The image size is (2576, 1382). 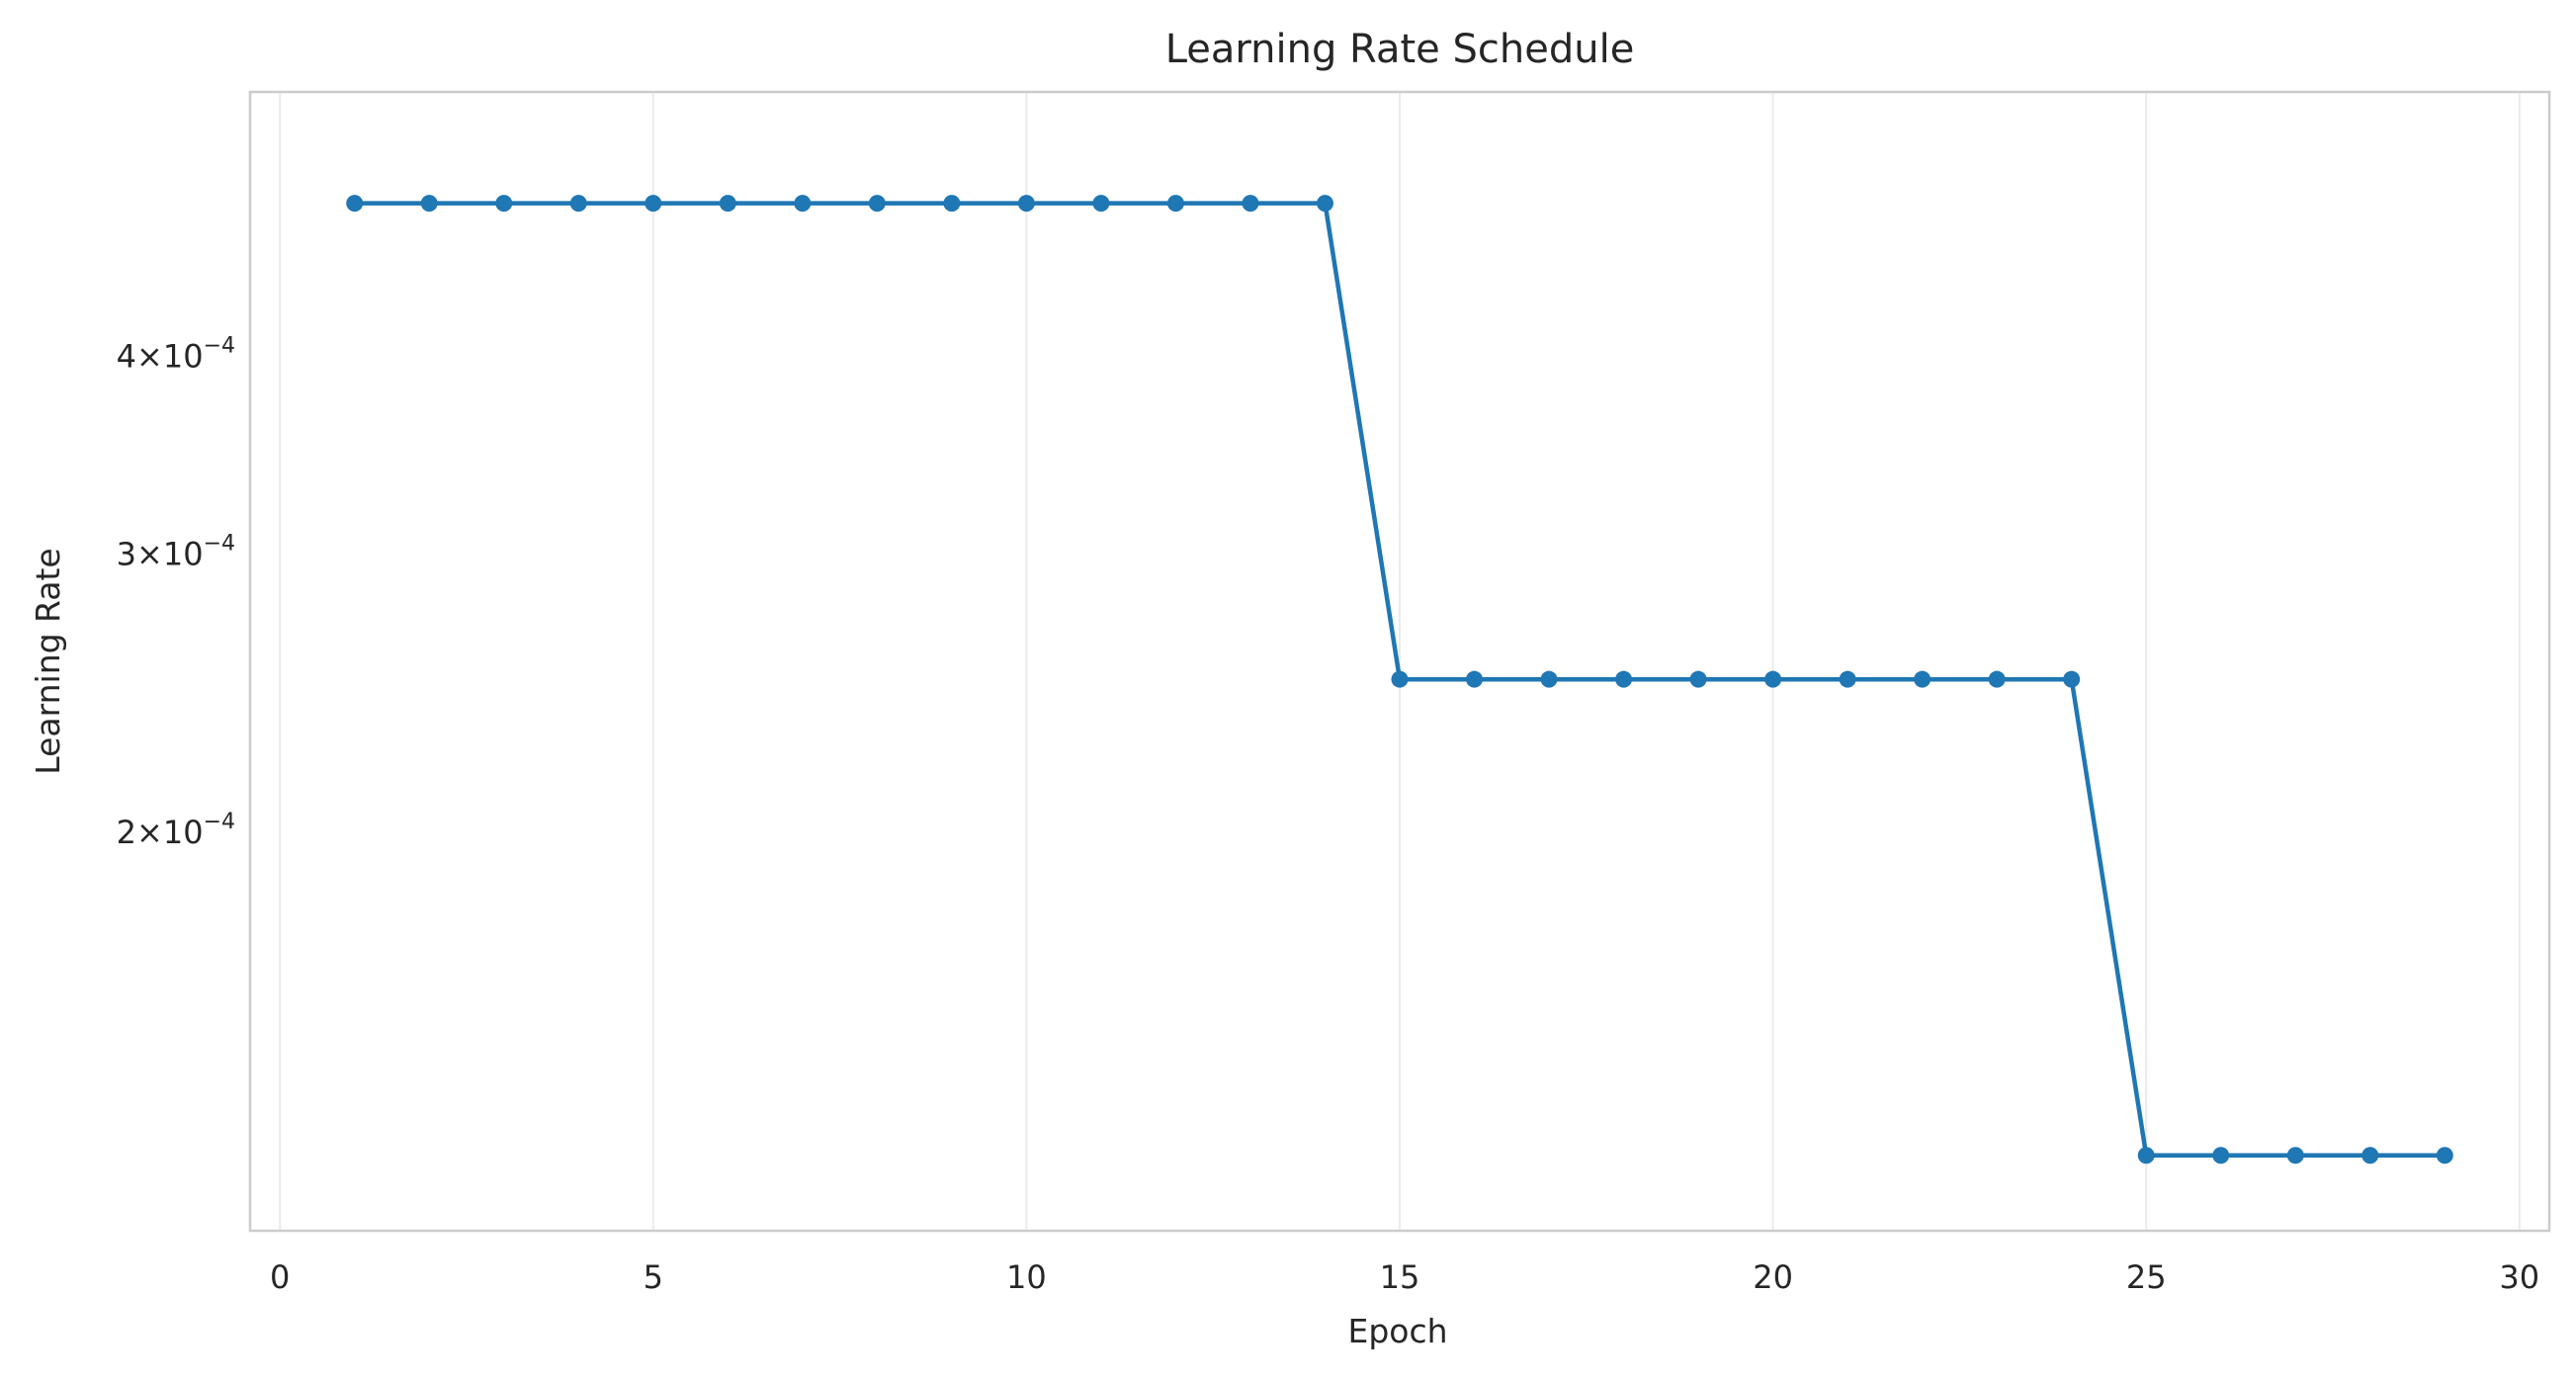 What do you see at coordinates (2146, 1277) in the screenshot?
I see `x-tick-label: 25` at bounding box center [2146, 1277].